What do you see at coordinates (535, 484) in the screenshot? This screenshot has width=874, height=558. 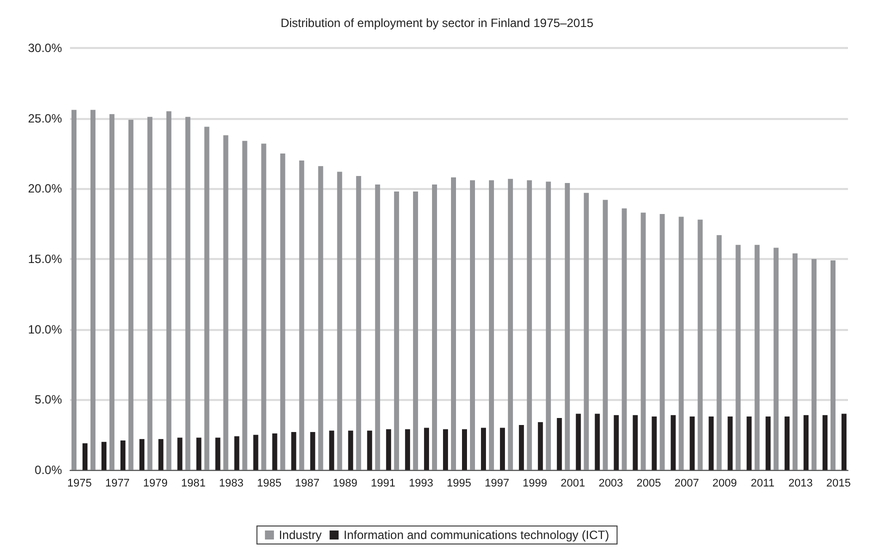 I see `x-tick-label: 1999` at bounding box center [535, 484].